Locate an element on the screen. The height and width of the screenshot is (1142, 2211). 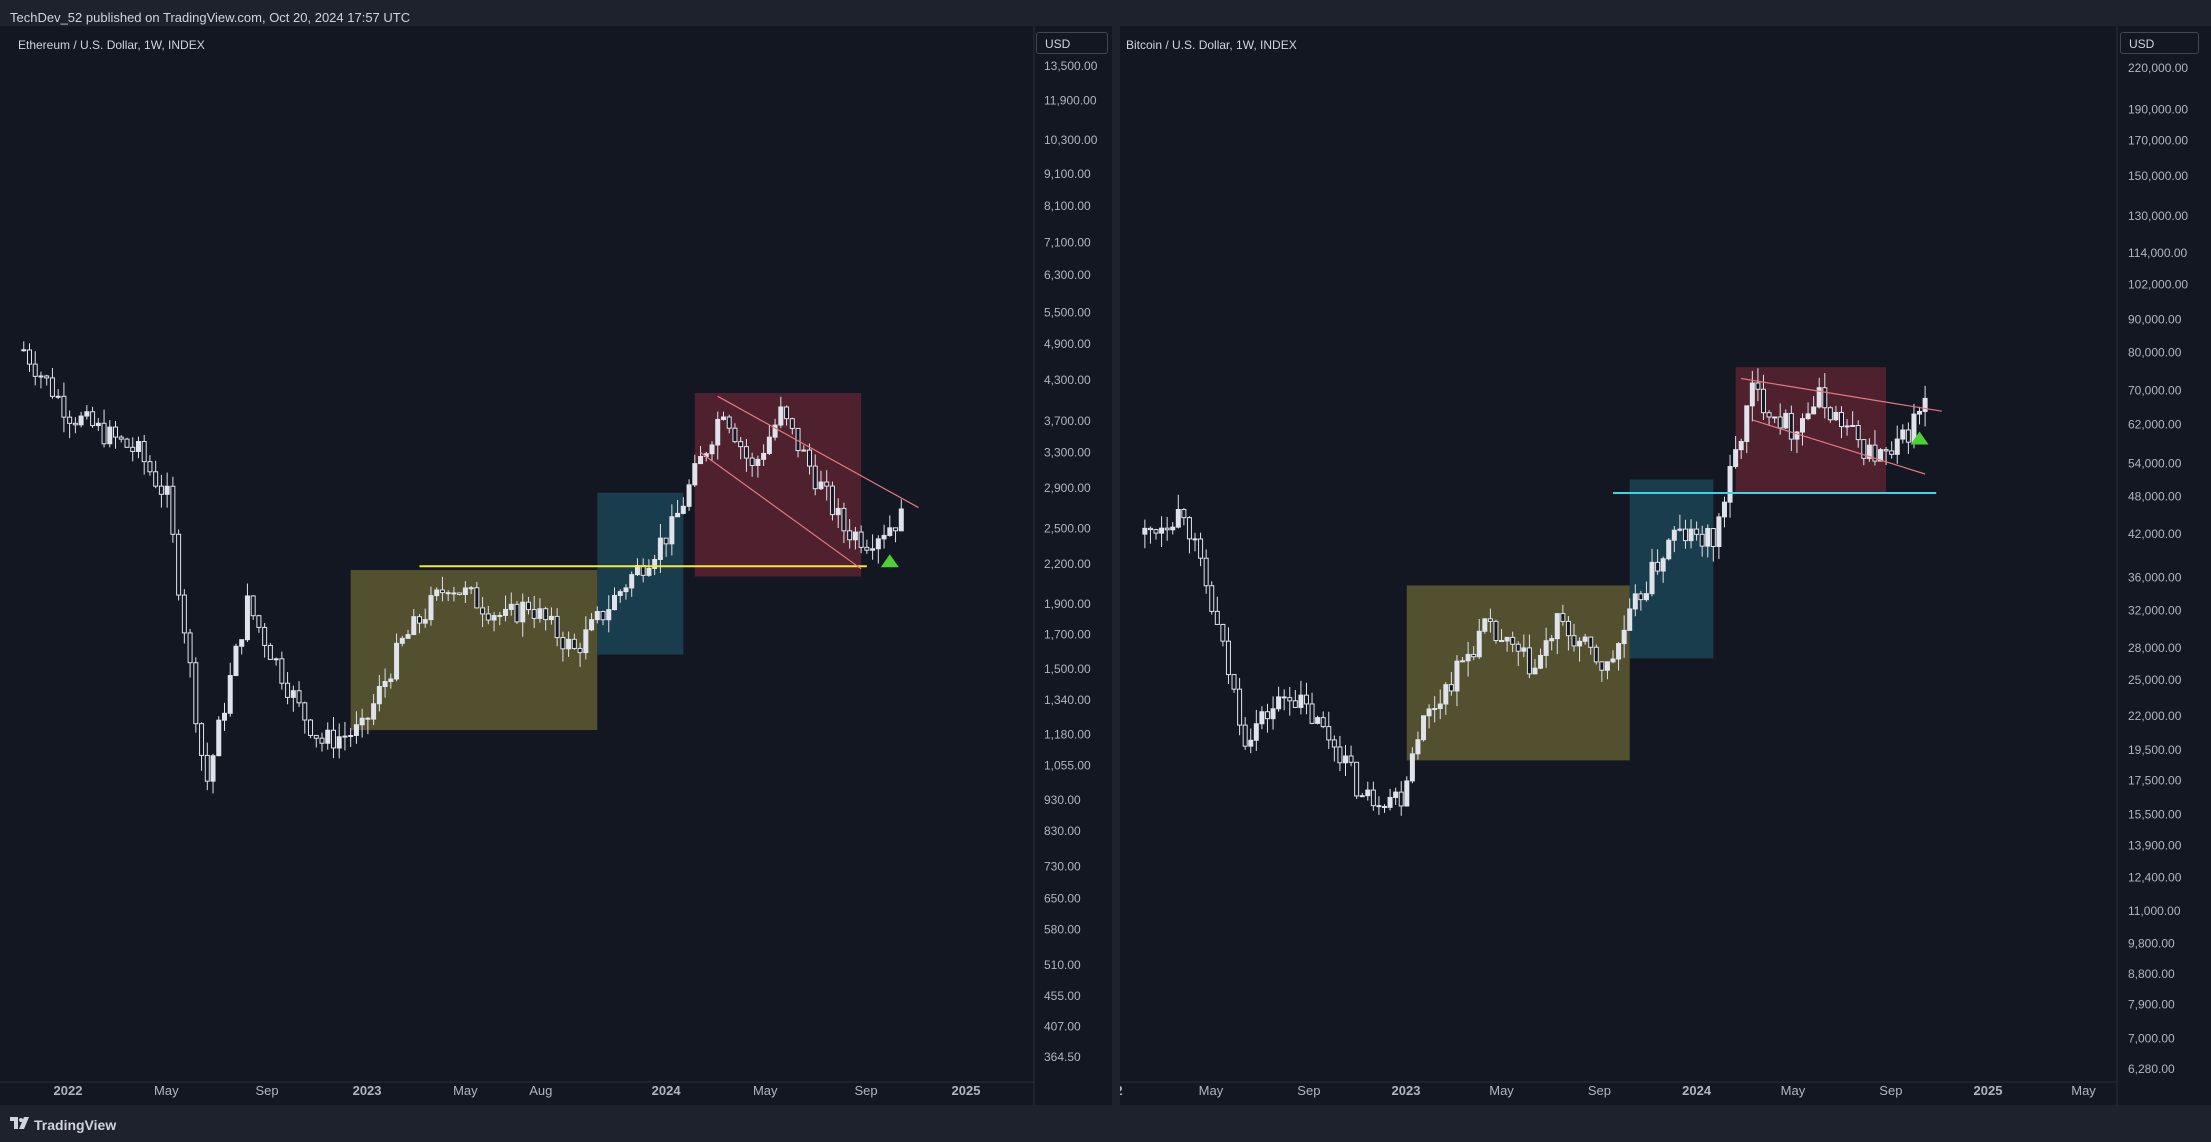
y-tick-label: 62,000.00 is located at coordinates (2155, 424).